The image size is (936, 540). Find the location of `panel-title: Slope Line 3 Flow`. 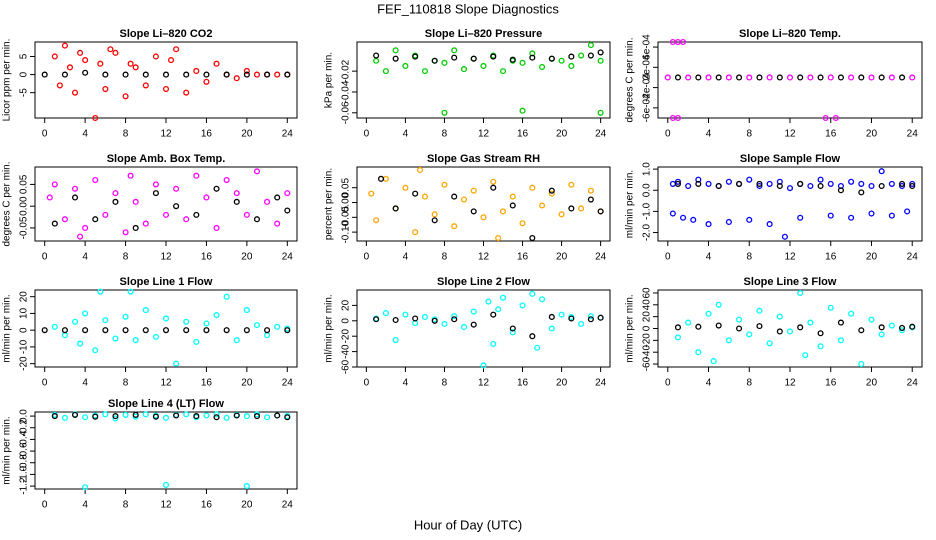

panel-title: Slope Line 3 Flow is located at coordinates (790, 282).